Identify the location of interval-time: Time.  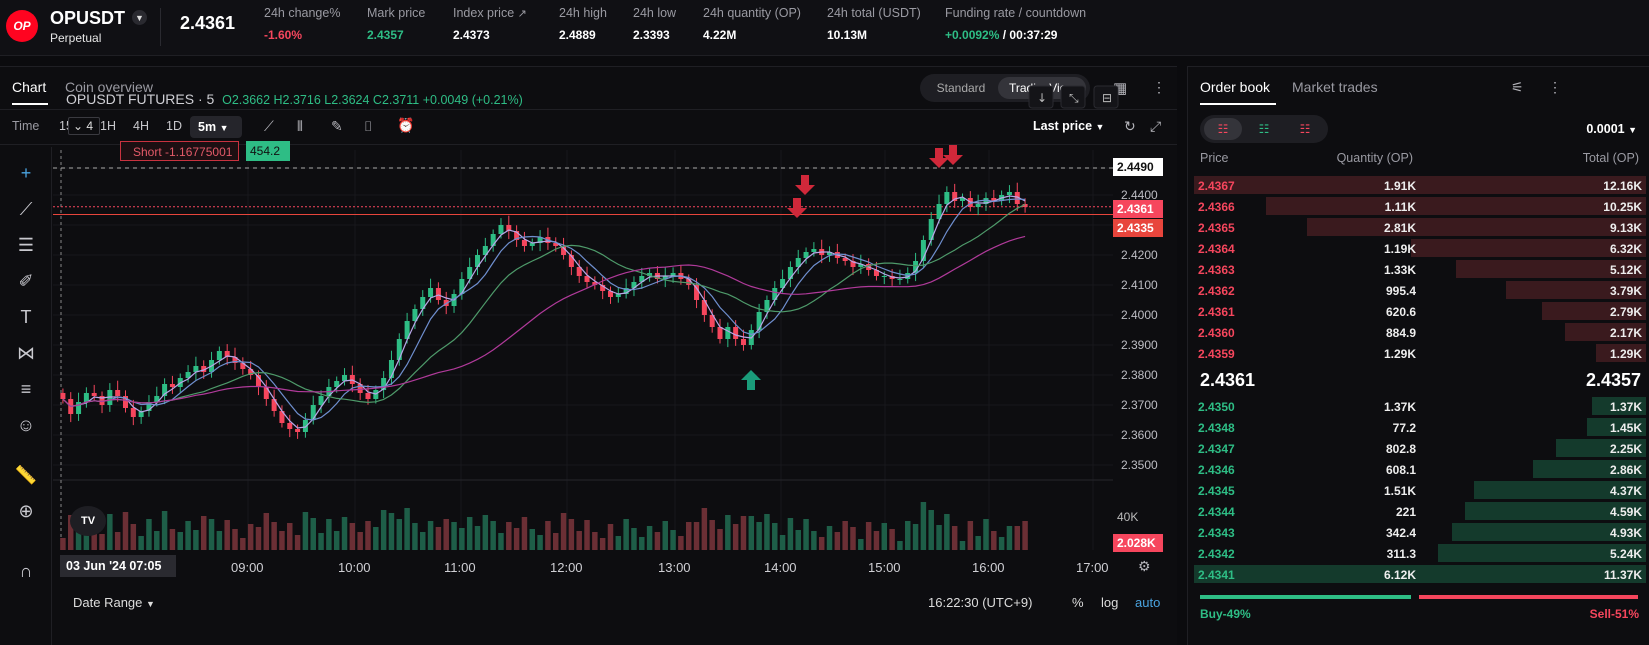
(26, 126).